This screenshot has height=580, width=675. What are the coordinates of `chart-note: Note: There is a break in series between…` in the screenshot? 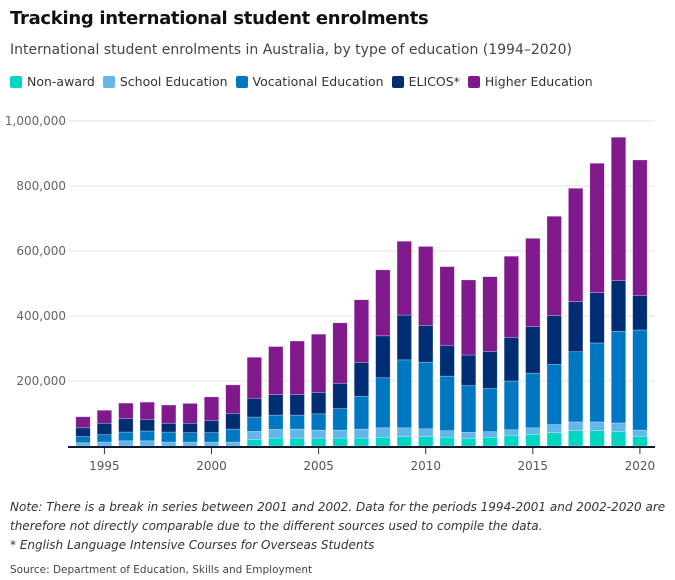 It's located at (340, 526).